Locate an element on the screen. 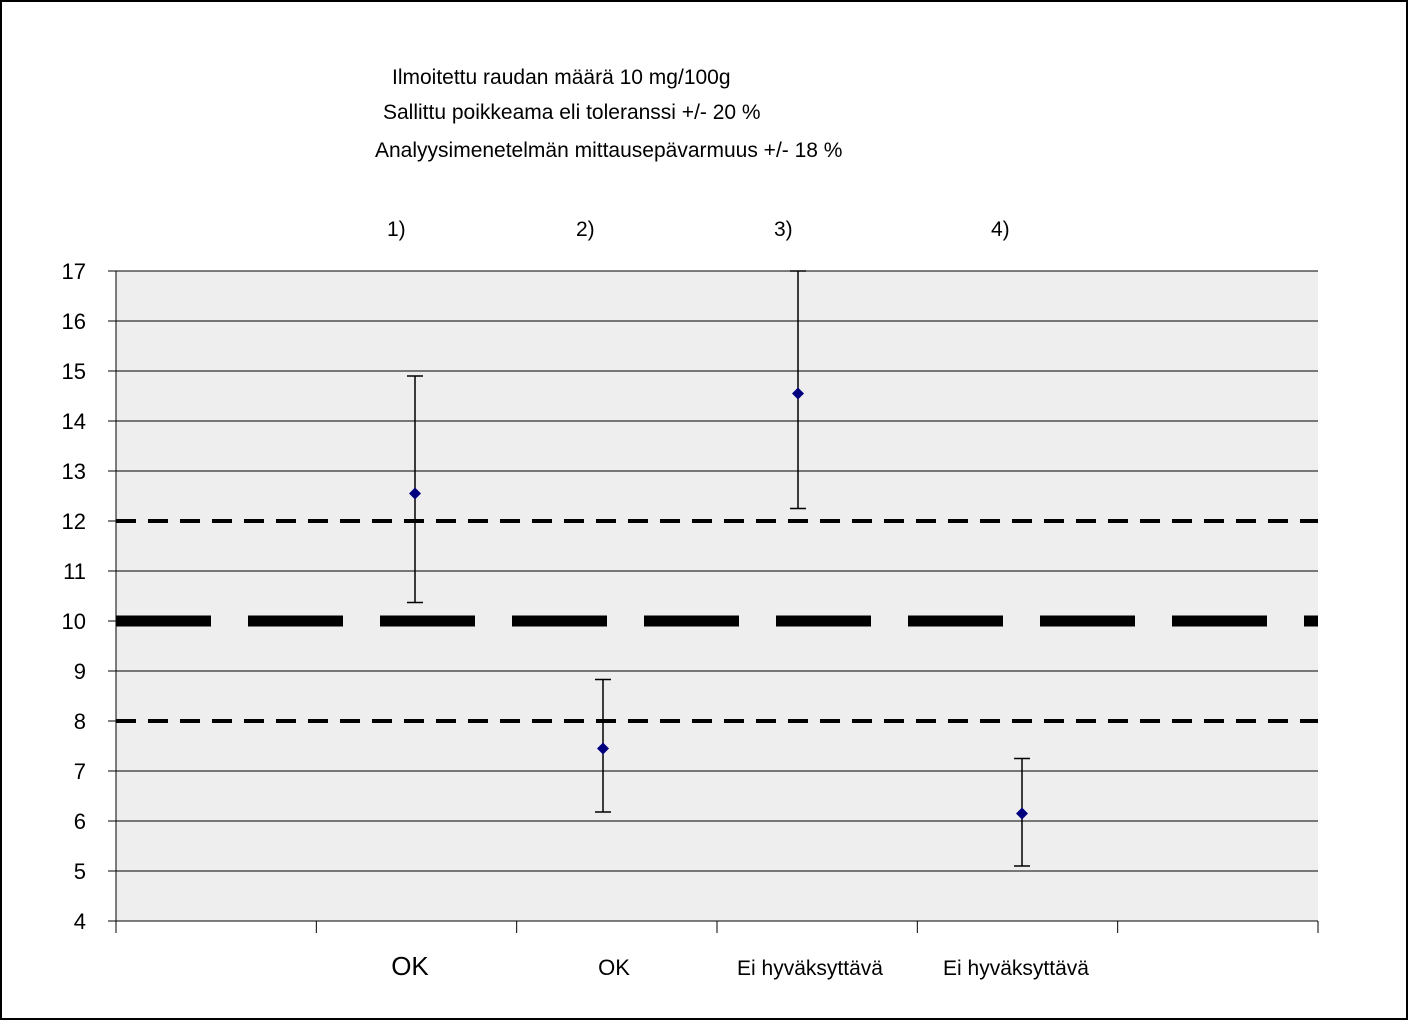 This screenshot has height=1022, width=1410. y-tick-label: 10 is located at coordinates (74, 621).